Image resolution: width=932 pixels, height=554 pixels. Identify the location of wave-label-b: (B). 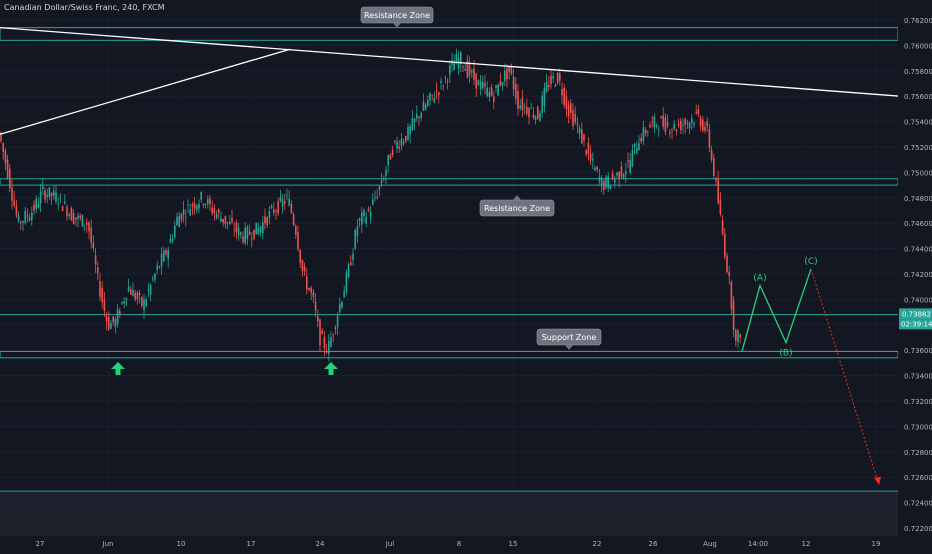
(785, 354).